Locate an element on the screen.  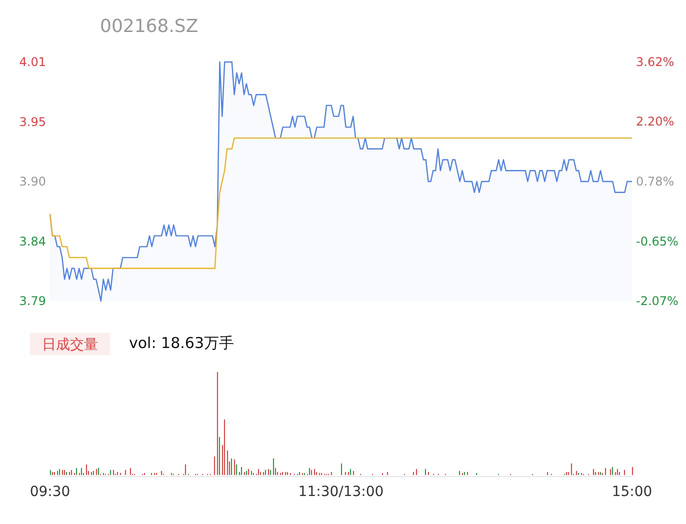
text: vol: 18.63万手 is located at coordinates (181, 343).